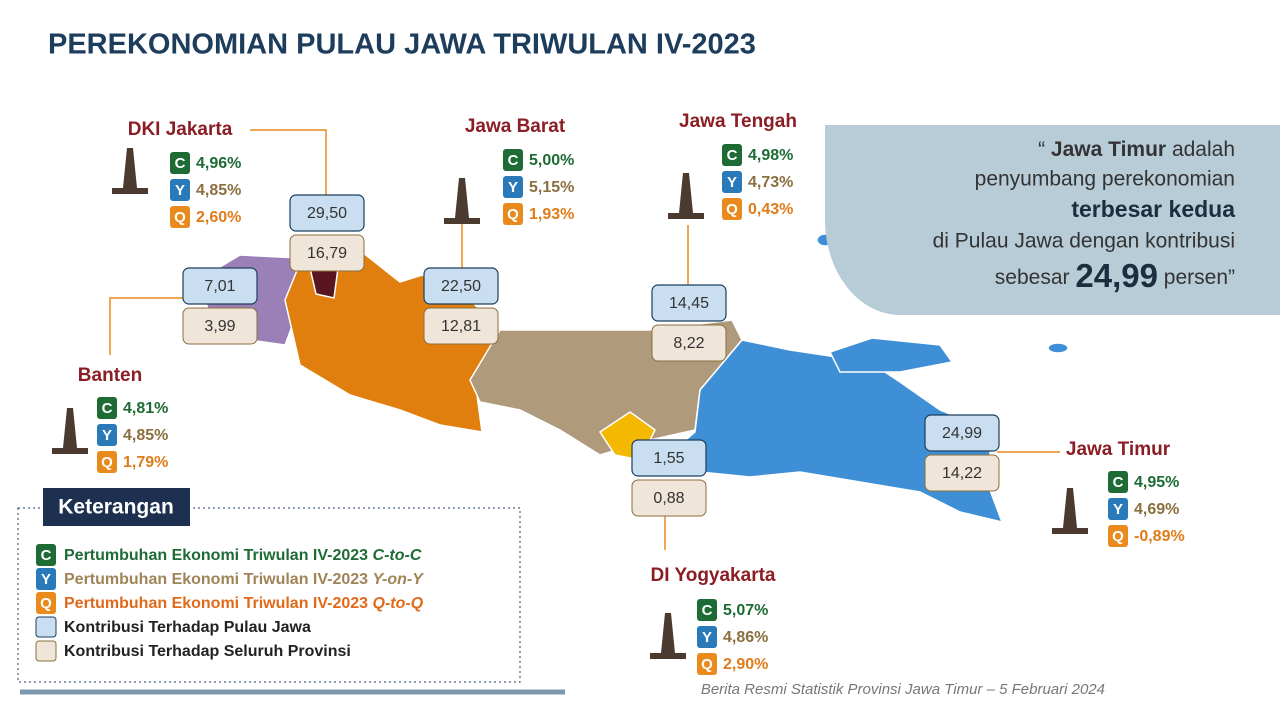 This screenshot has width=1280, height=708. Describe the element at coordinates (145, 462) in the screenshot. I see `growth-value: 1,79%` at that location.